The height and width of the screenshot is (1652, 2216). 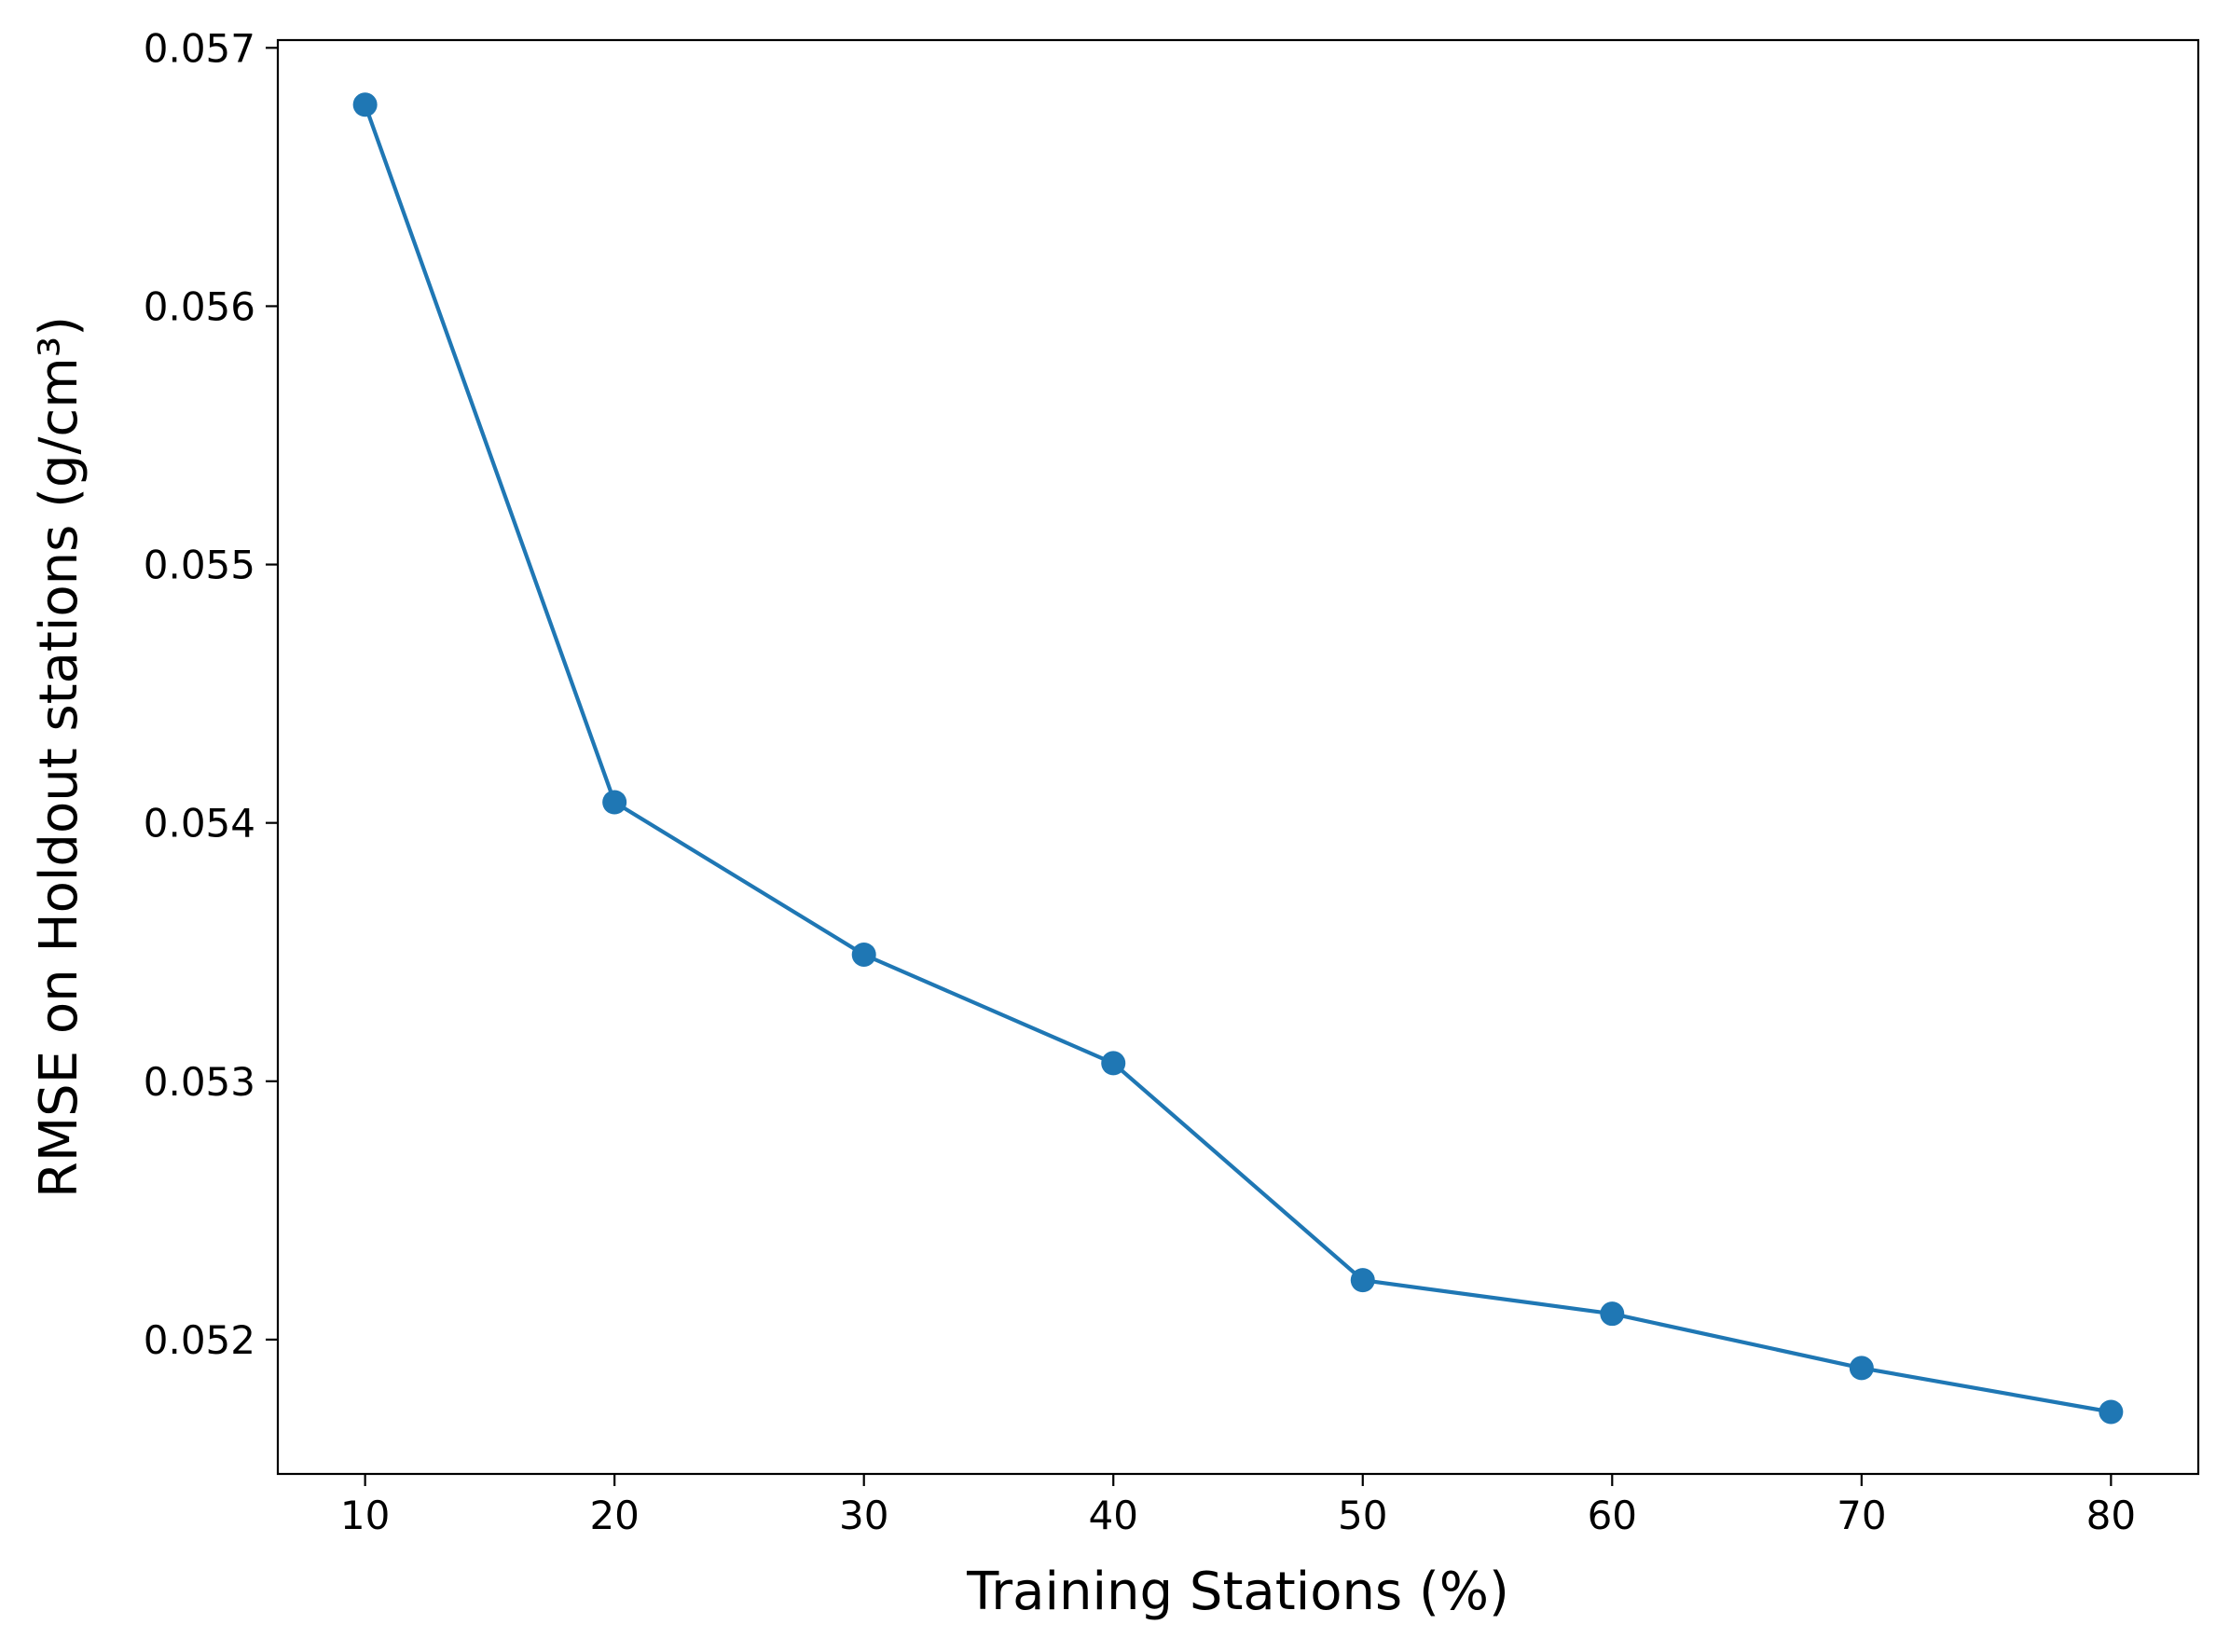 I want to click on y-tick-label: 0.056, so click(x=199, y=306).